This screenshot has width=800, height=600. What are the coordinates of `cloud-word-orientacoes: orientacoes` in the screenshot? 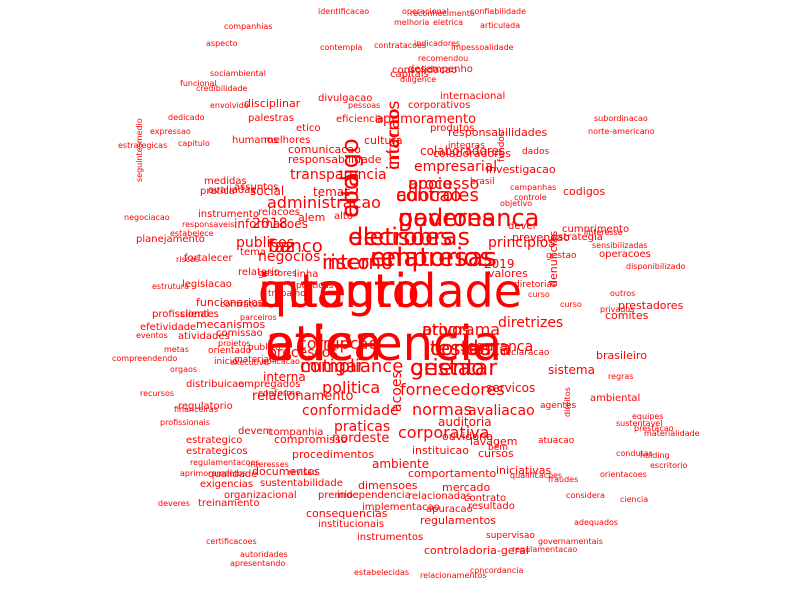 It's located at (623, 474).